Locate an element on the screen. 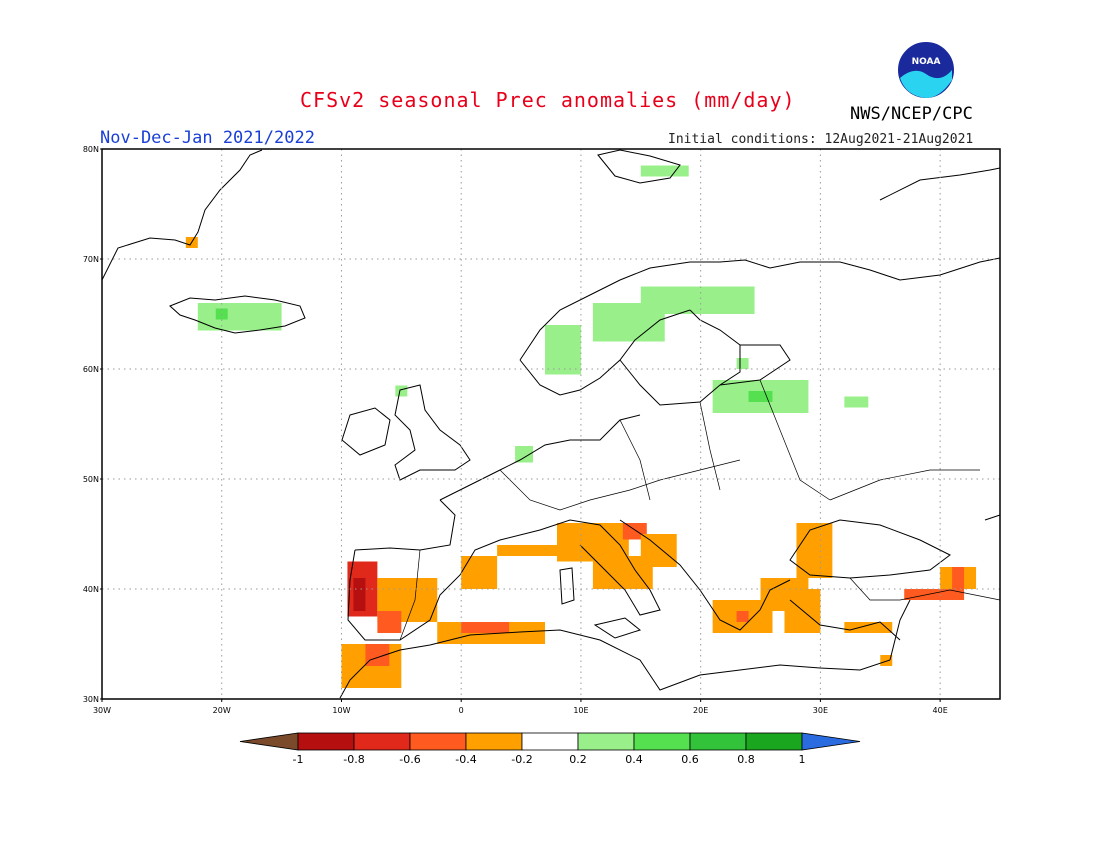  noaa-logo-icon: NOAA is located at coordinates (926, 70).